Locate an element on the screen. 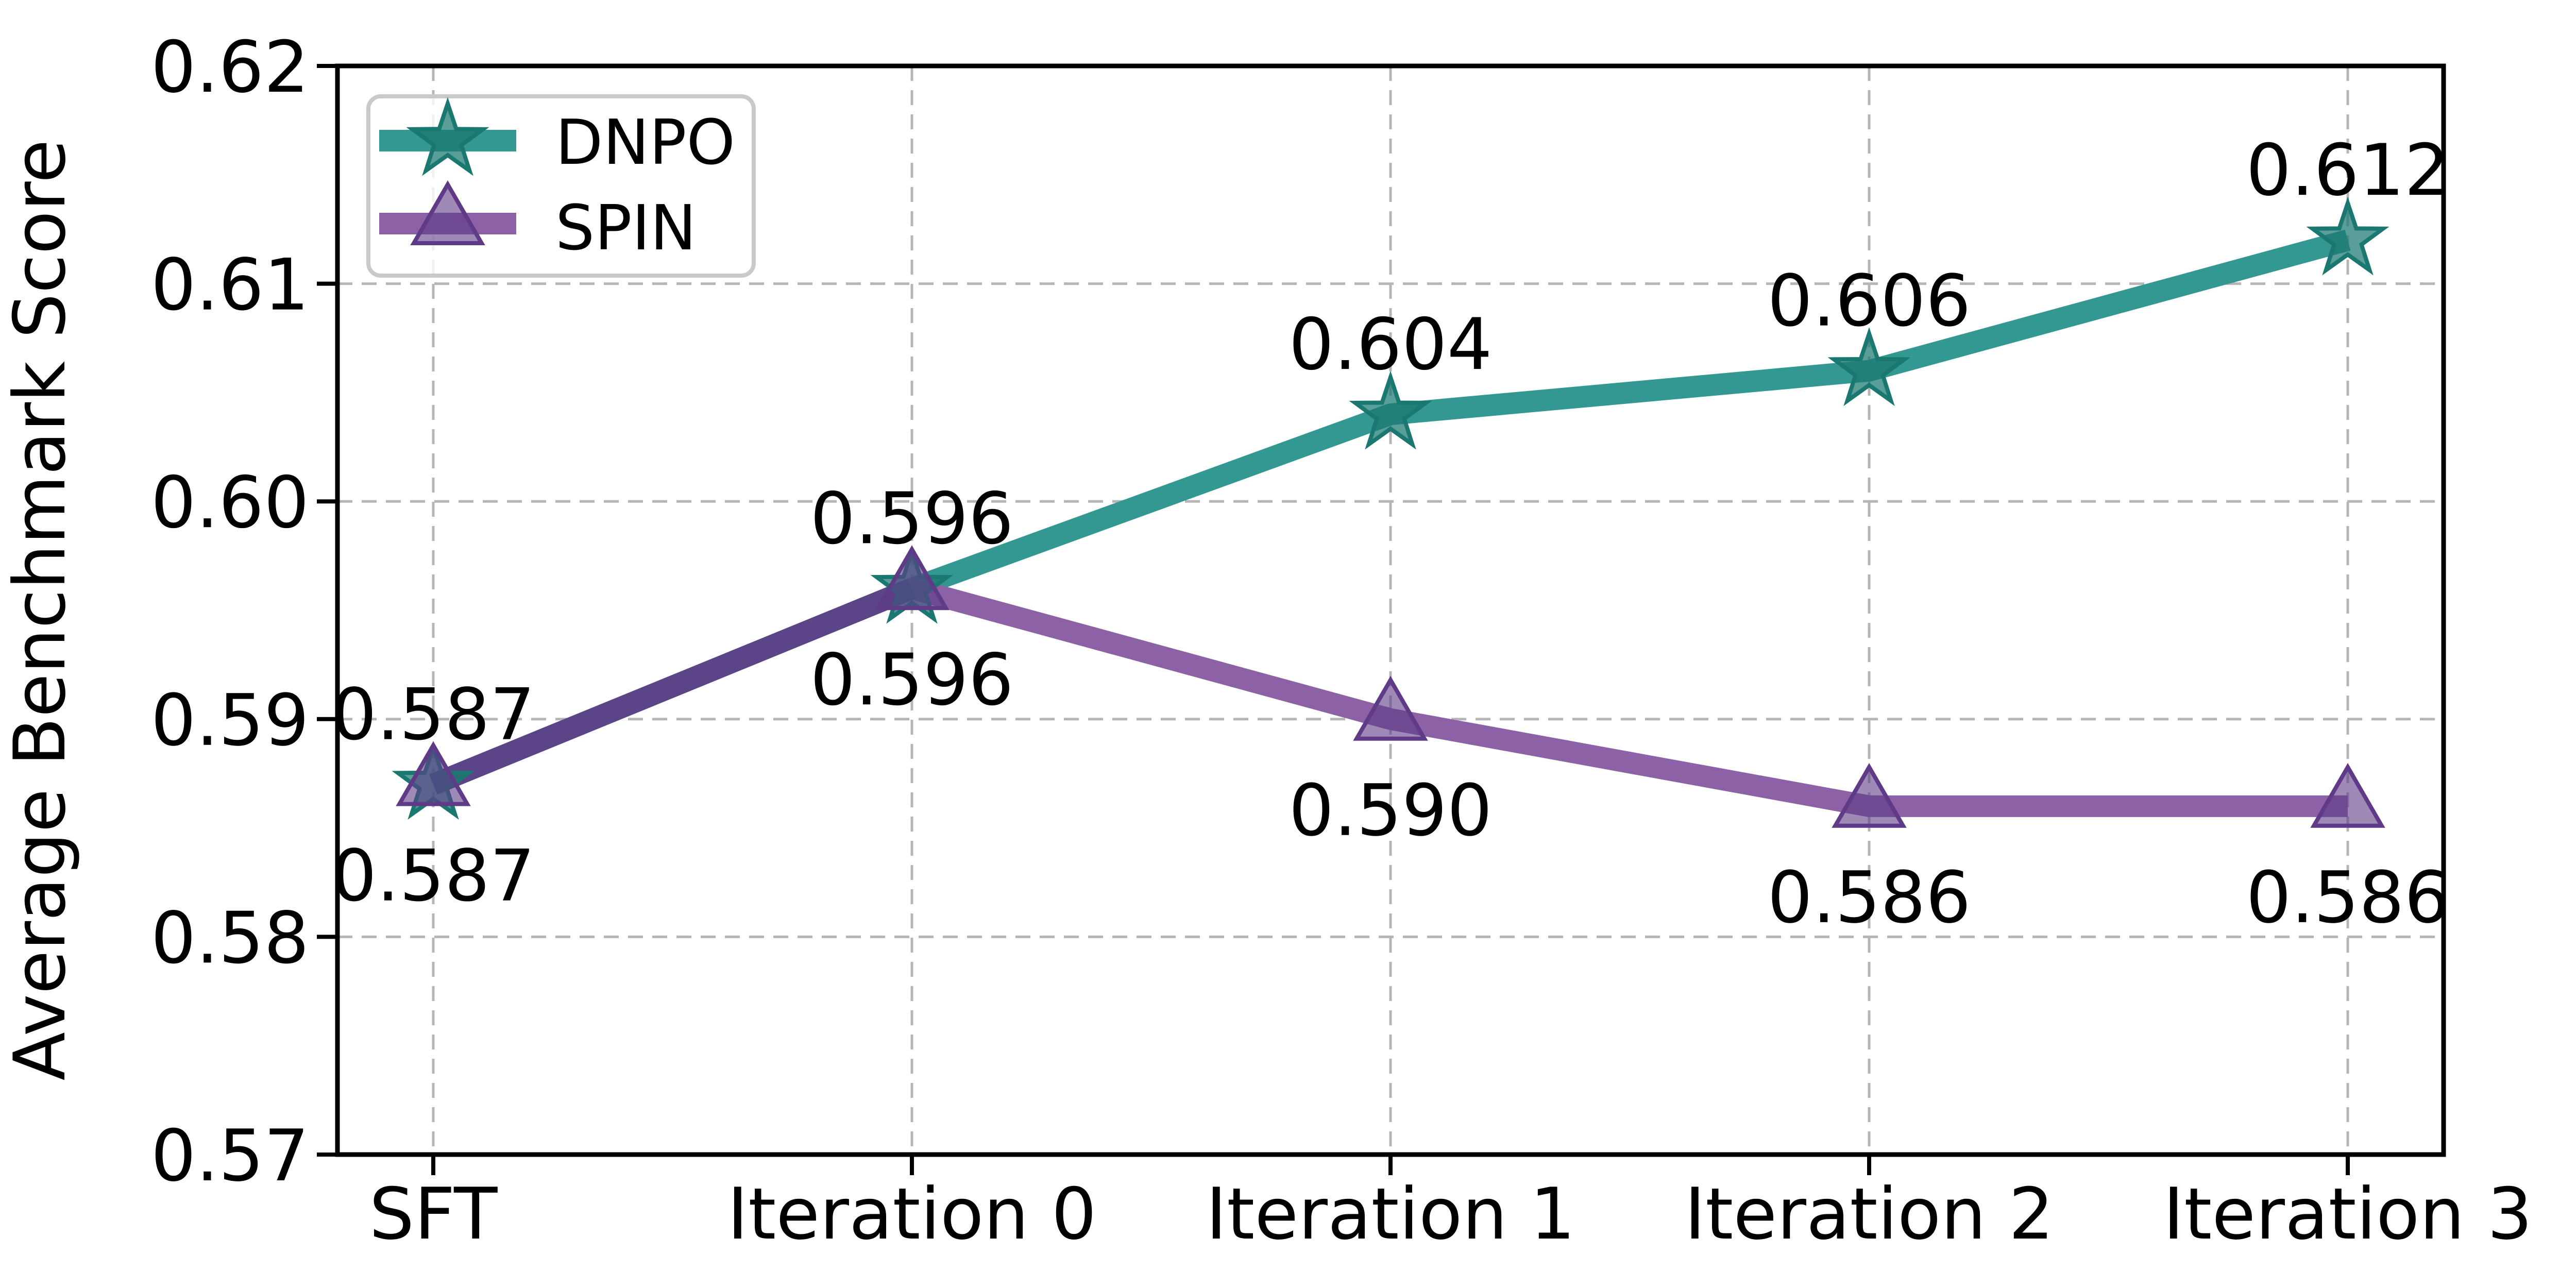 The width and height of the screenshot is (2576, 1288). x-tick-label: SFT is located at coordinates (433, 1214).